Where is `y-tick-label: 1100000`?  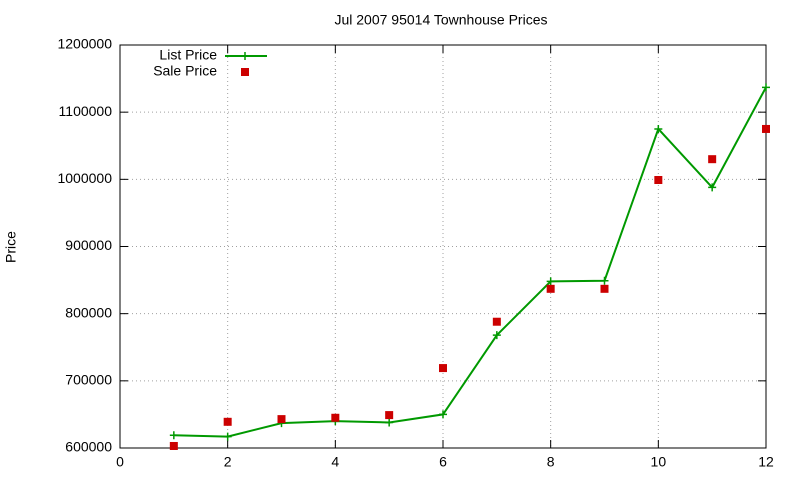
y-tick-label: 1100000 is located at coordinates (86, 111).